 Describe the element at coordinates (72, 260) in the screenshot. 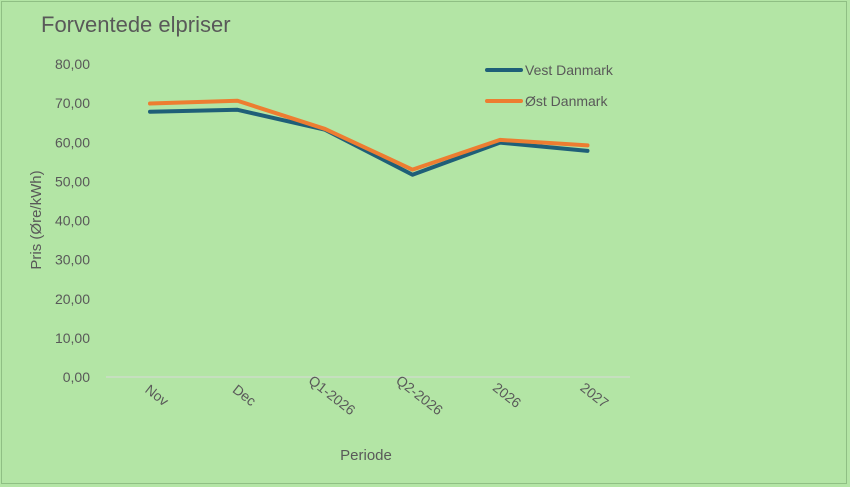

I see `y-tick-label: 30,00` at that location.